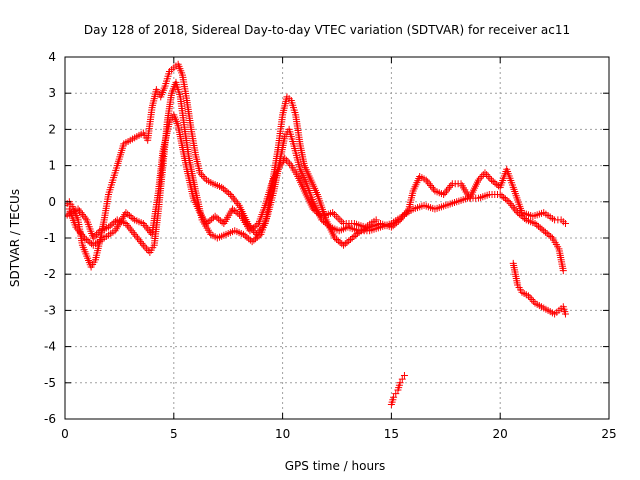 Image resolution: width=640 pixels, height=480 pixels. What do you see at coordinates (15, 238) in the screenshot?
I see `y-axis-label: SDTVAR / TECUs` at bounding box center [15, 238].